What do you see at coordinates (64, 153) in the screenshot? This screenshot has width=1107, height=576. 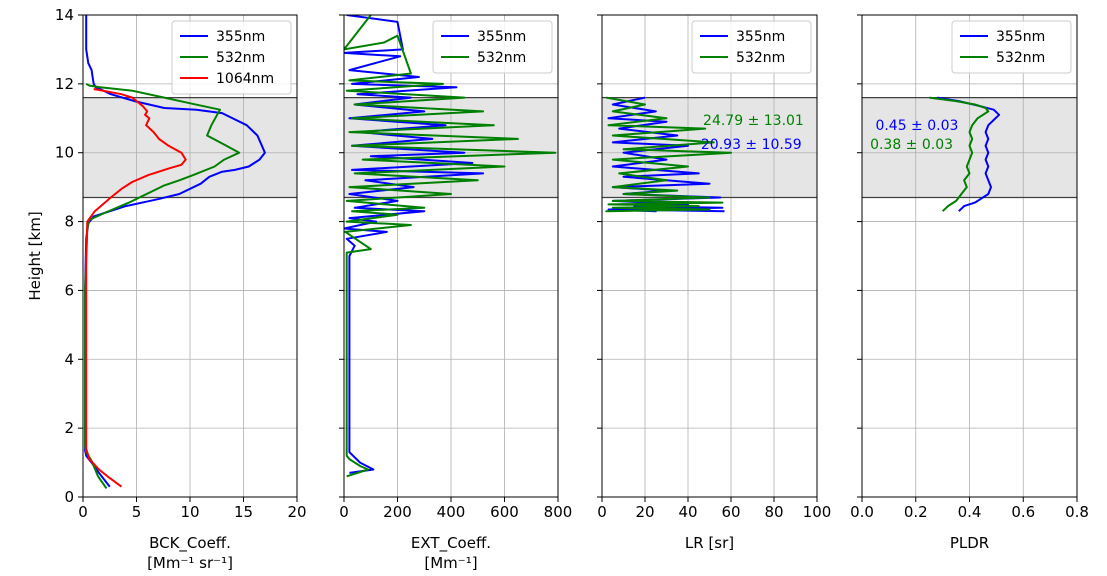 I see `y-tick-label: 10` at bounding box center [64, 153].